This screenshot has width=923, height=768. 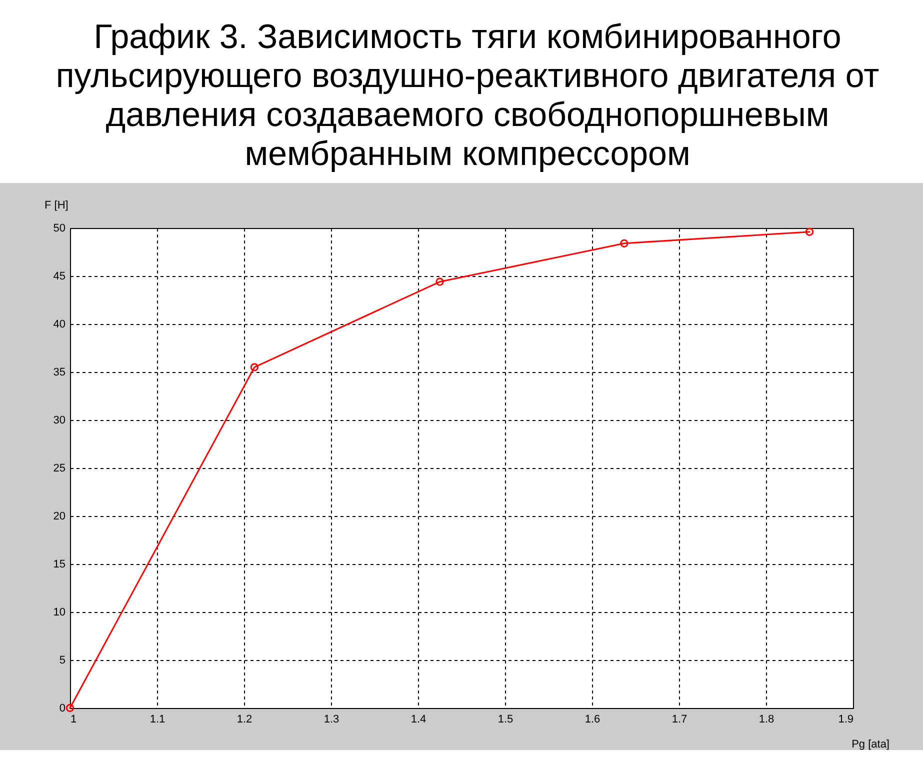 I want to click on x-tick-label: 1.6, so click(x=592, y=720).